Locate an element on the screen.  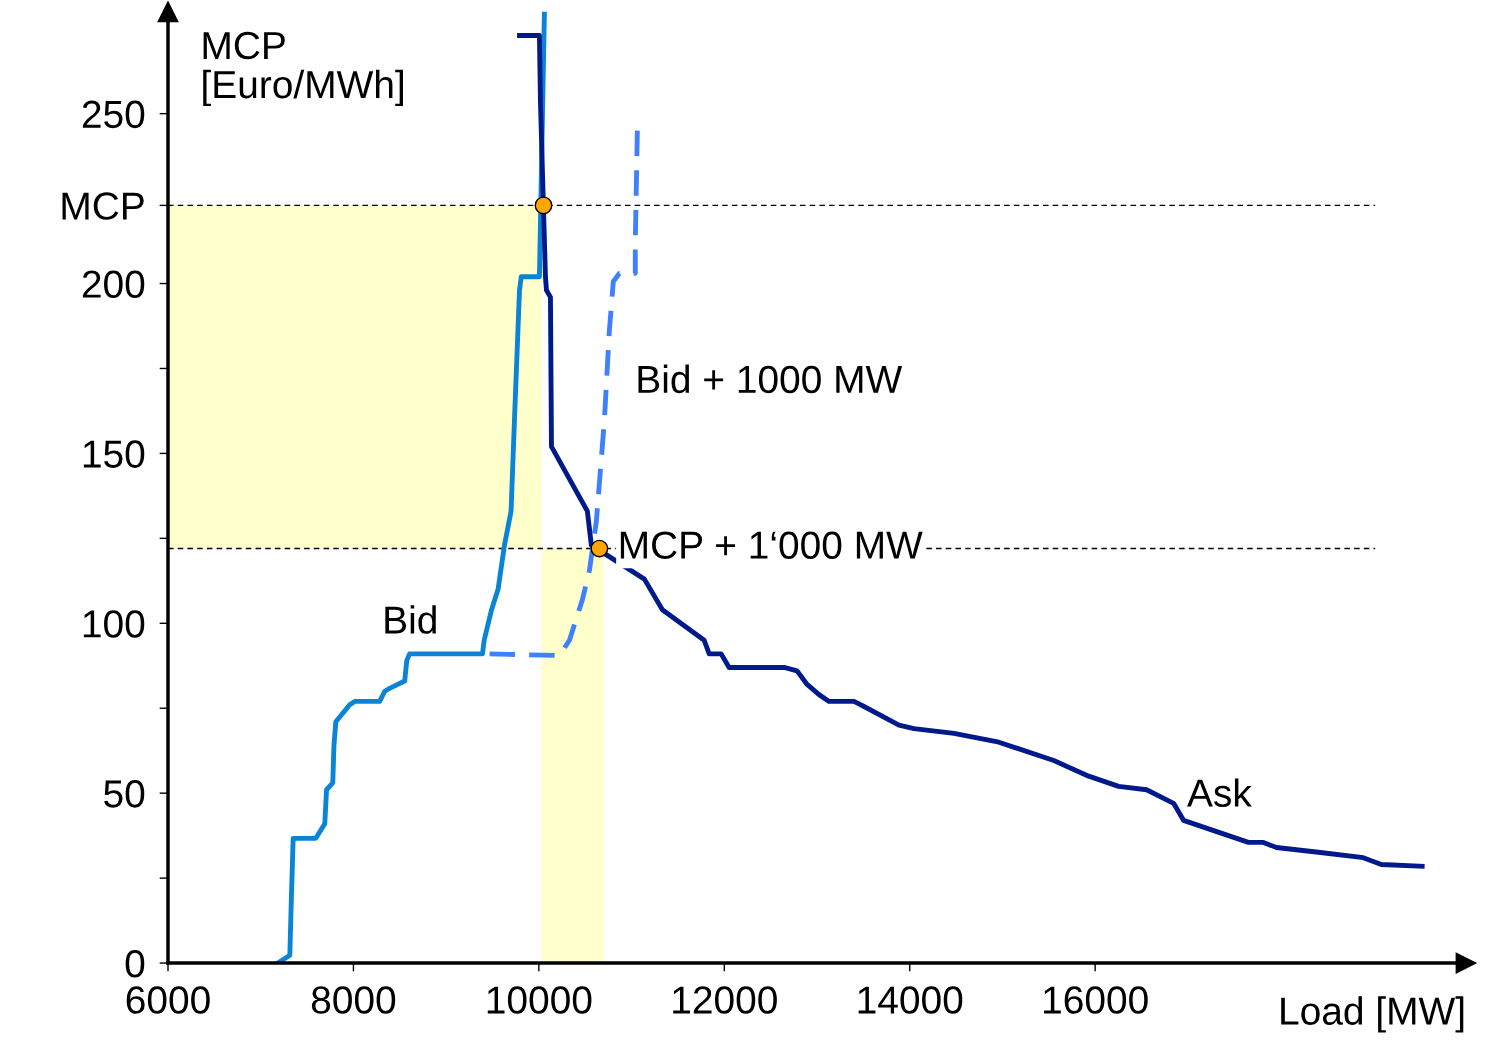
x-tick-label: 12000 is located at coordinates (725, 1000).